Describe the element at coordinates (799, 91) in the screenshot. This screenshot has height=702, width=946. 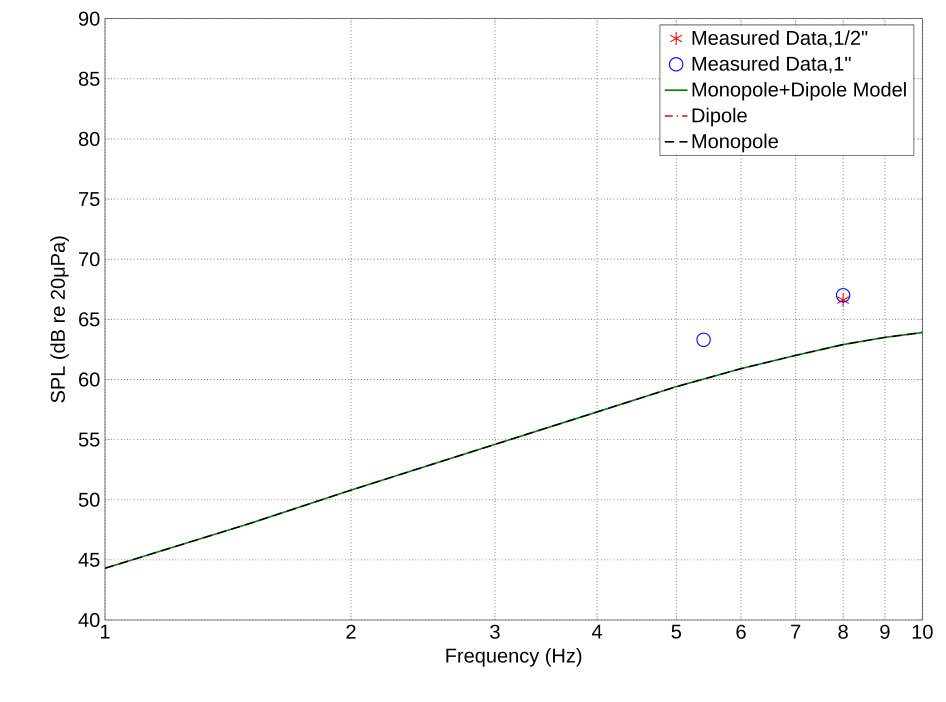
I see `legend-label: Monopole+Dipole Model` at that location.